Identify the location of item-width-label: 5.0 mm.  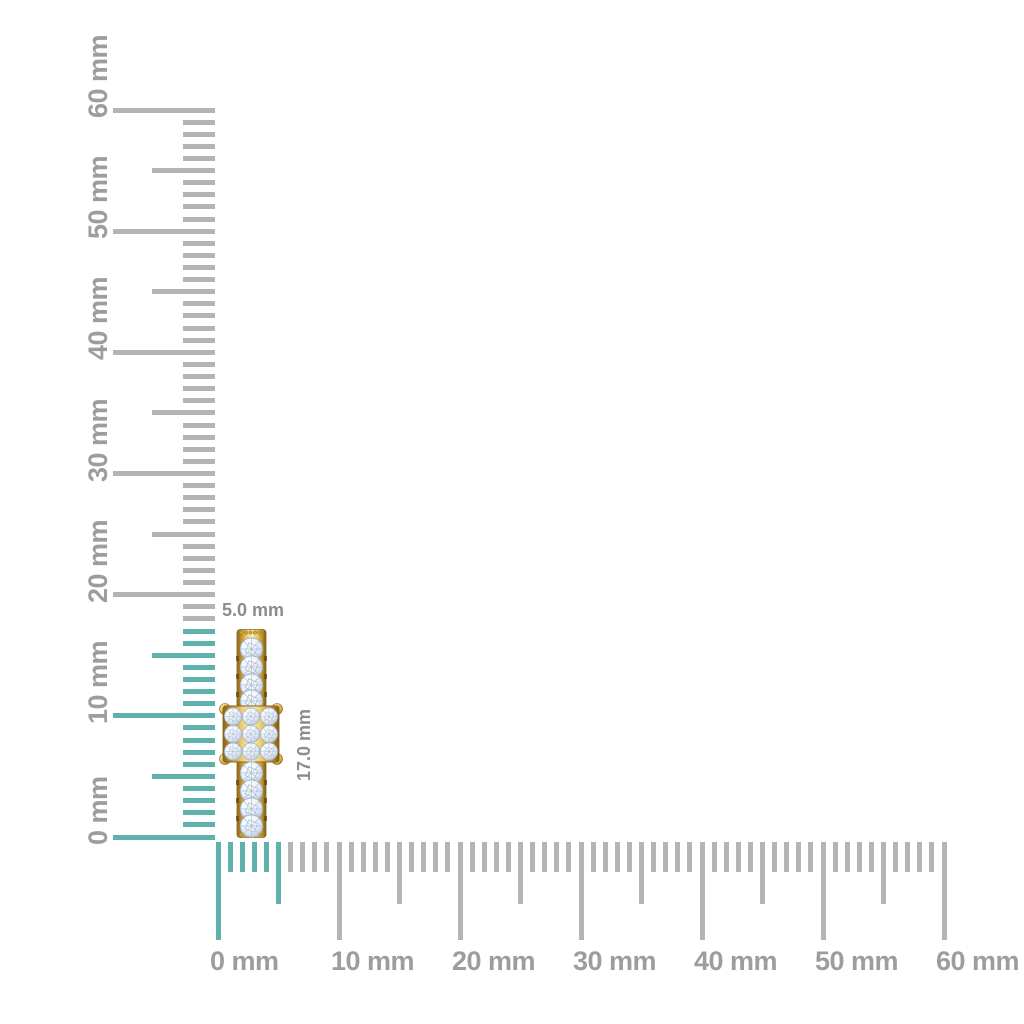
(253, 610).